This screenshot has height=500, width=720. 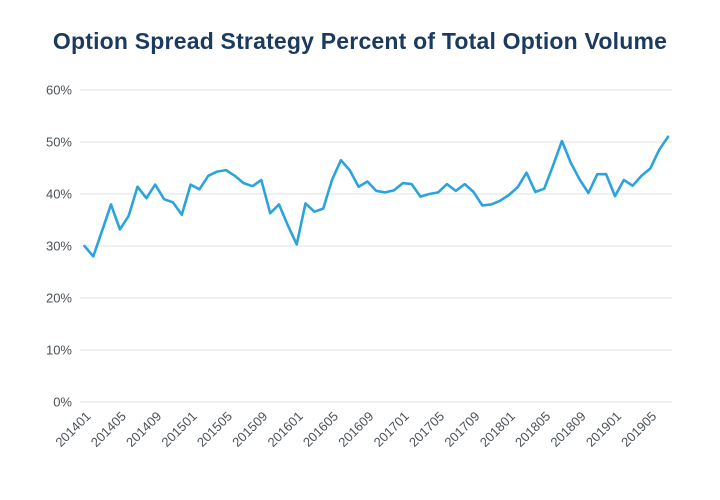 I want to click on y-axis-tick-label: 10%, so click(x=59, y=350).